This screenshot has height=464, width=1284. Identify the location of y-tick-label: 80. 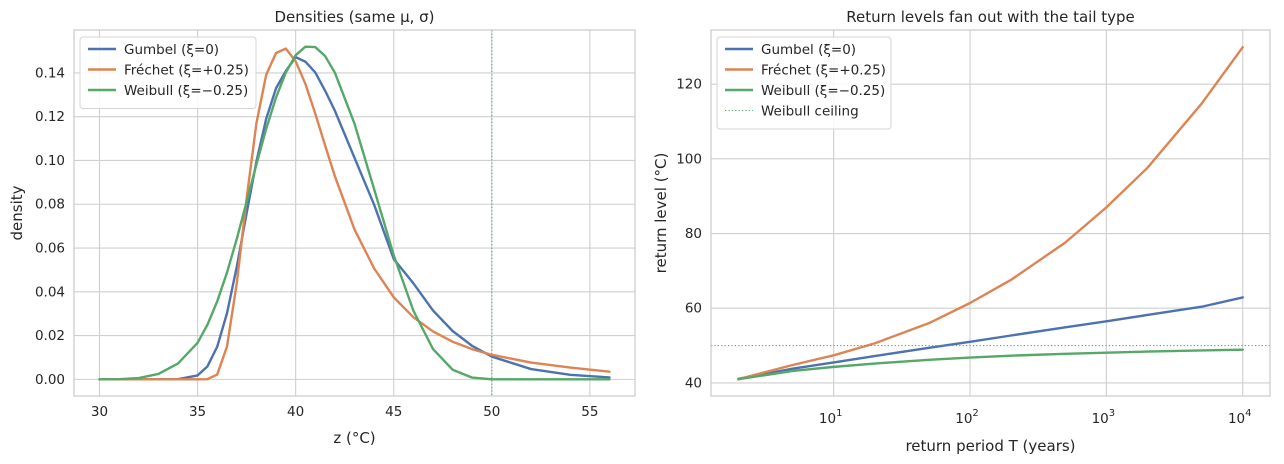
(693, 234).